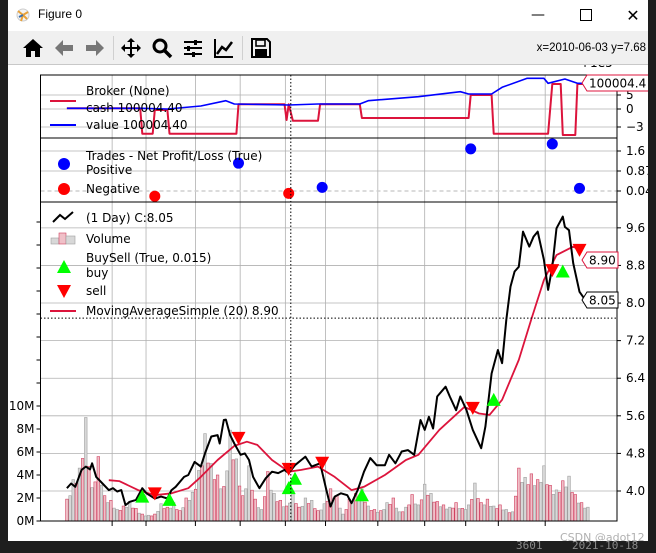  I want to click on pan-button, so click(131, 48).